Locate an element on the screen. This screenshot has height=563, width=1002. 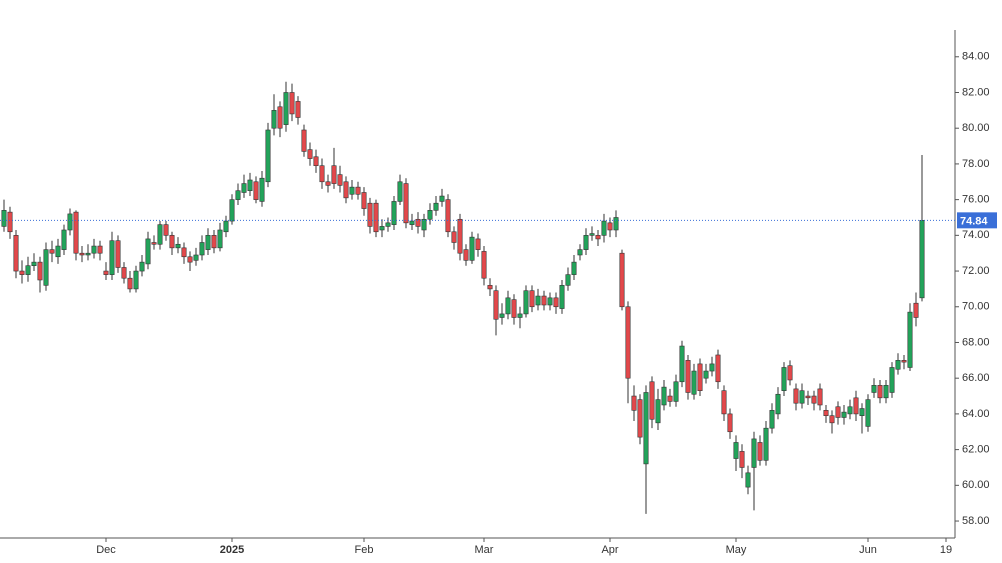
x-tick-label: Feb is located at coordinates (364, 550).